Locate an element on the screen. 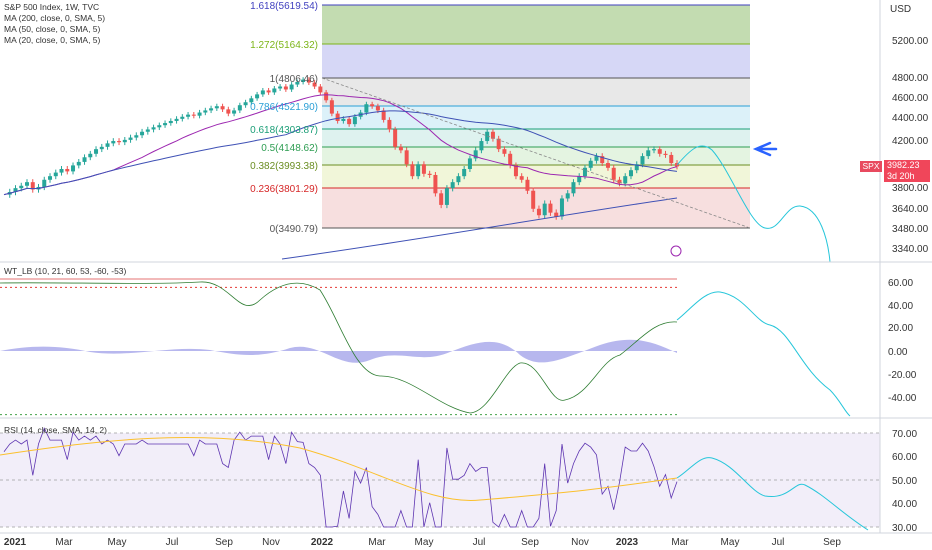 Image resolution: width=932 pixels, height=550 pixels. arrow-icon is located at coordinates (765, 149).